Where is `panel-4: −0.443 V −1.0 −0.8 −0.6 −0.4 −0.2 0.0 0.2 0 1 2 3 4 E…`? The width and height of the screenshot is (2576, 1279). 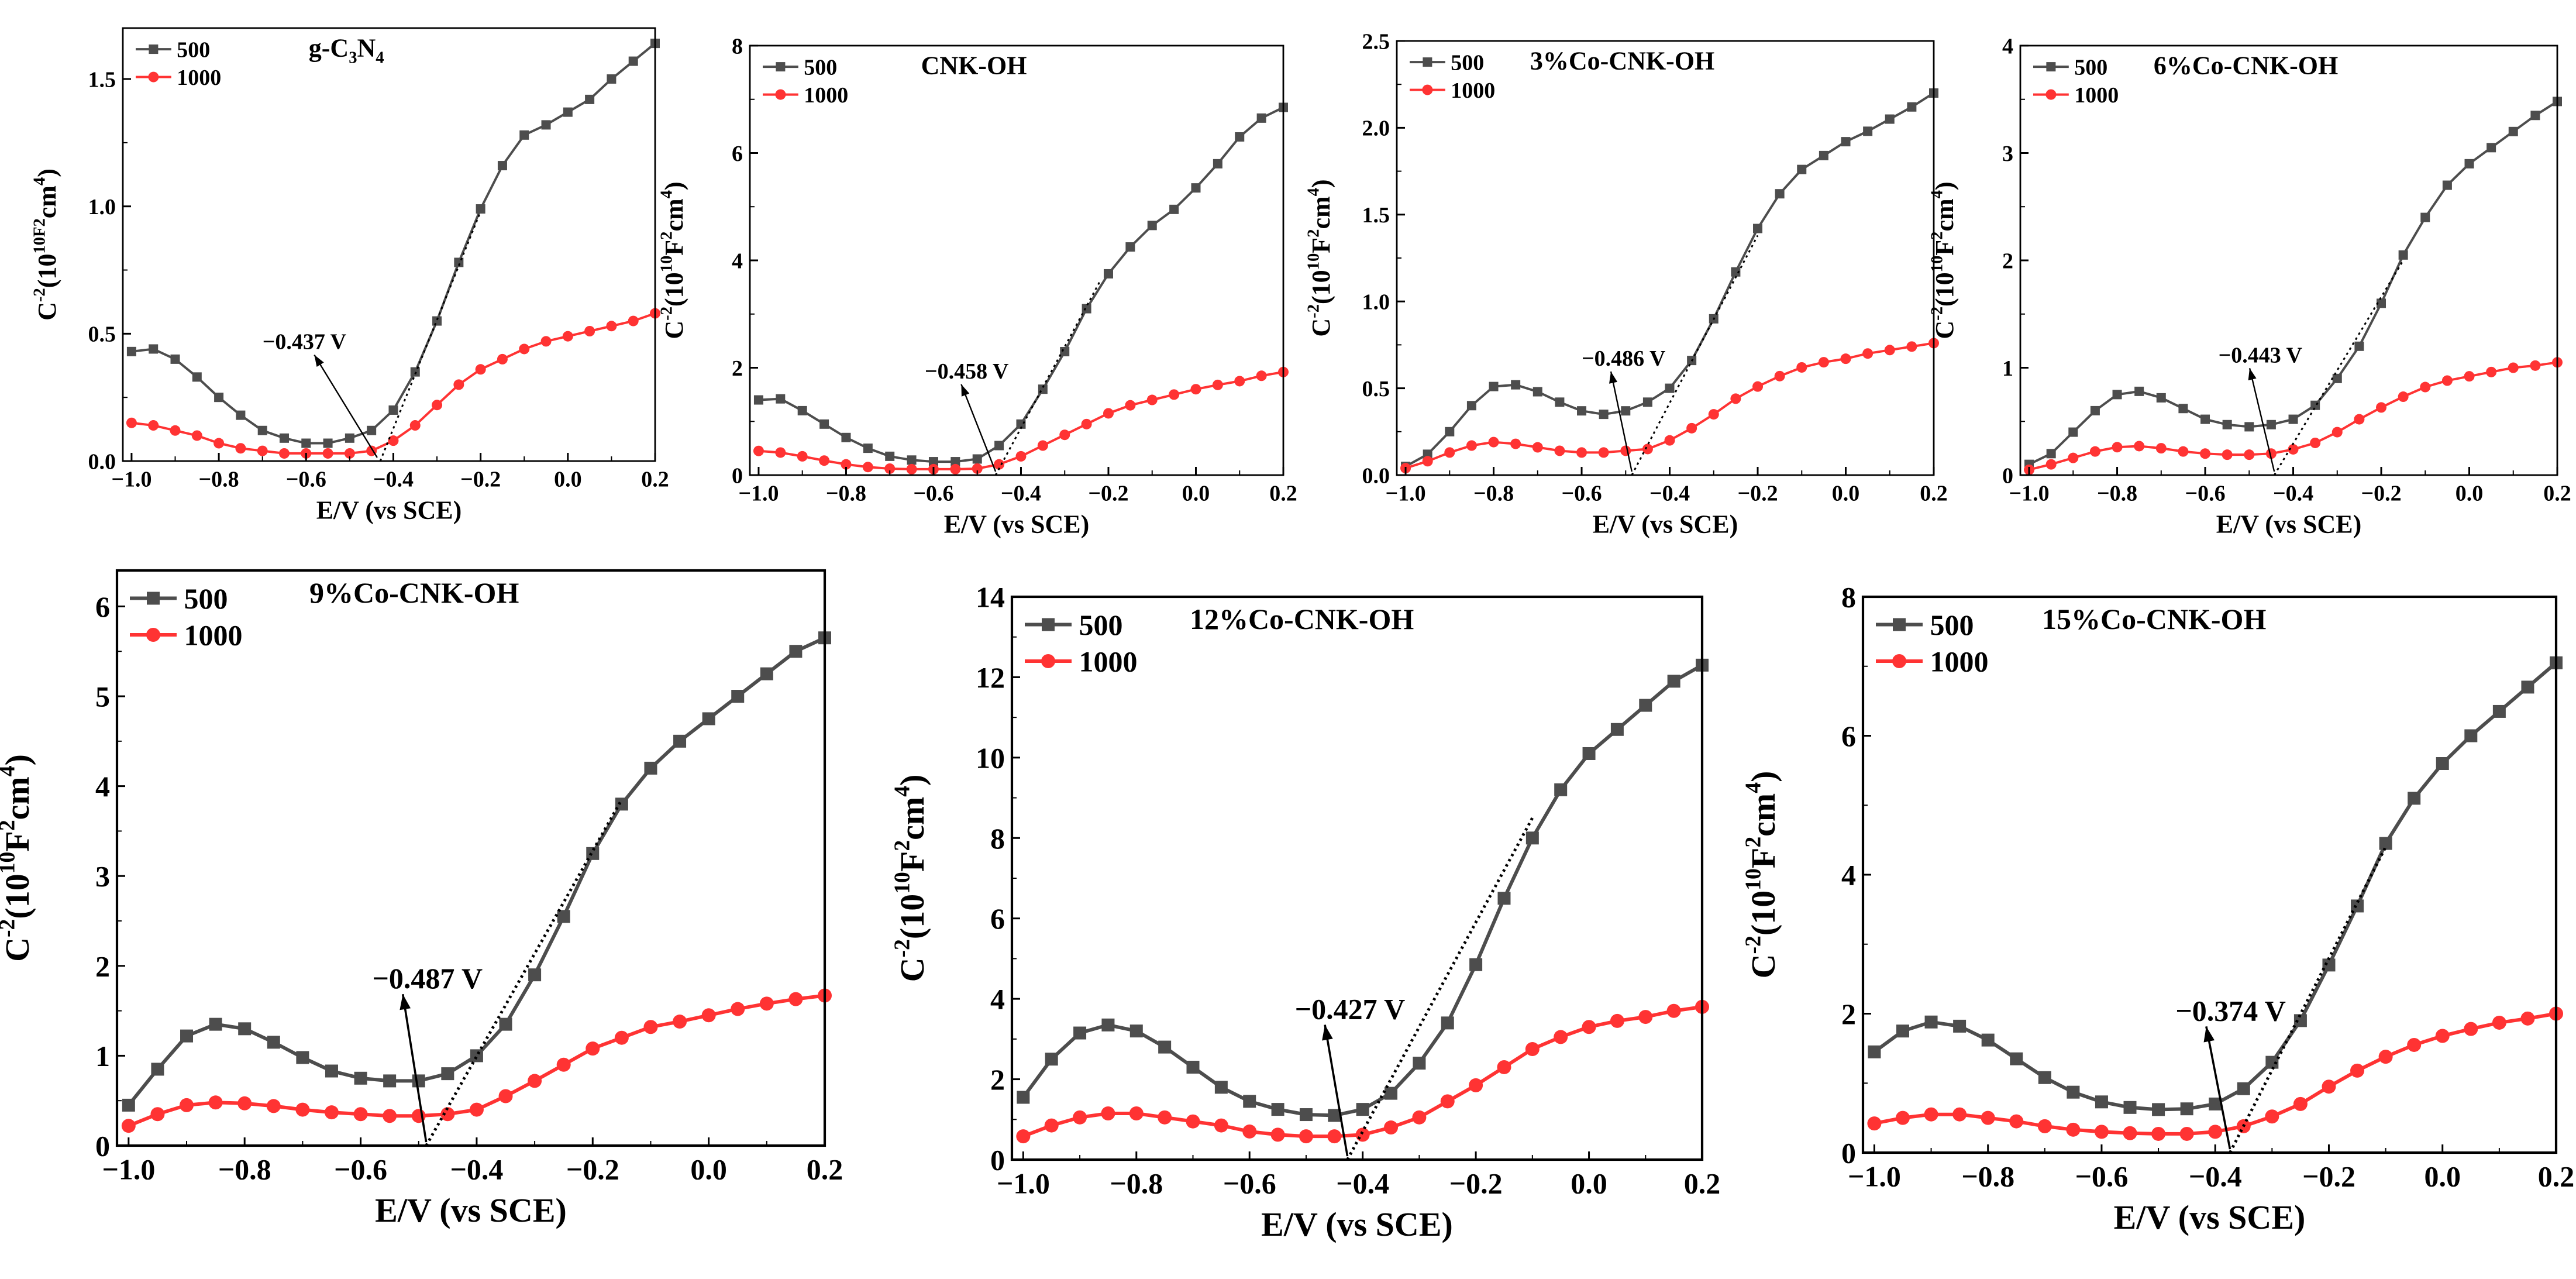
panel-4: −0.443 V −1.0 −0.8 −0.6 −0.4 −0.2 0.0 0.2 0 1 2 3 4 E… is located at coordinates (2249, 286).